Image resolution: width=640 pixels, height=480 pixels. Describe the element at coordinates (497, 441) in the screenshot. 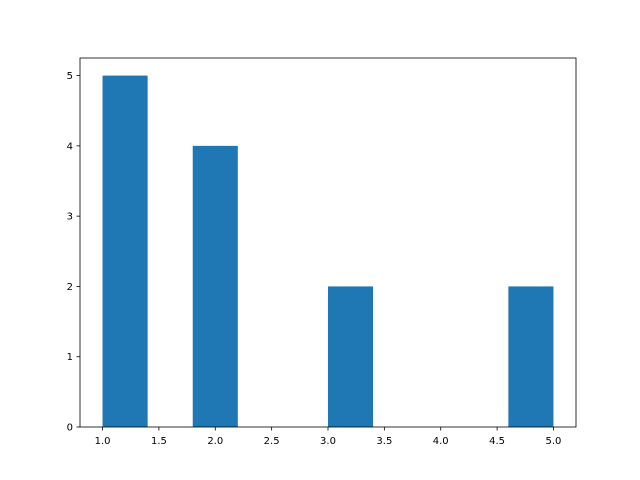

I see `x-tick-label: 4.5` at that location.